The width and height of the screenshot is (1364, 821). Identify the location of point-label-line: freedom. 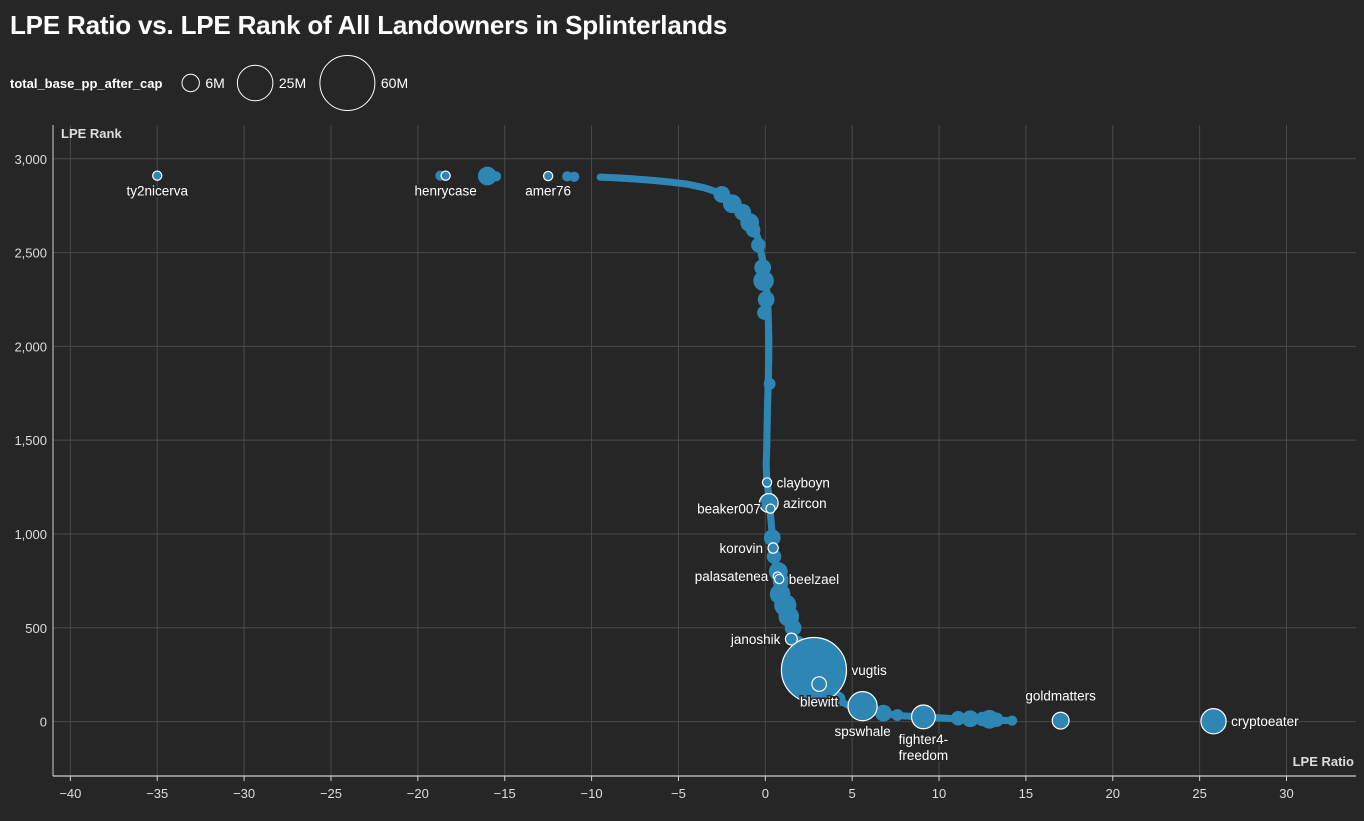
(924, 755).